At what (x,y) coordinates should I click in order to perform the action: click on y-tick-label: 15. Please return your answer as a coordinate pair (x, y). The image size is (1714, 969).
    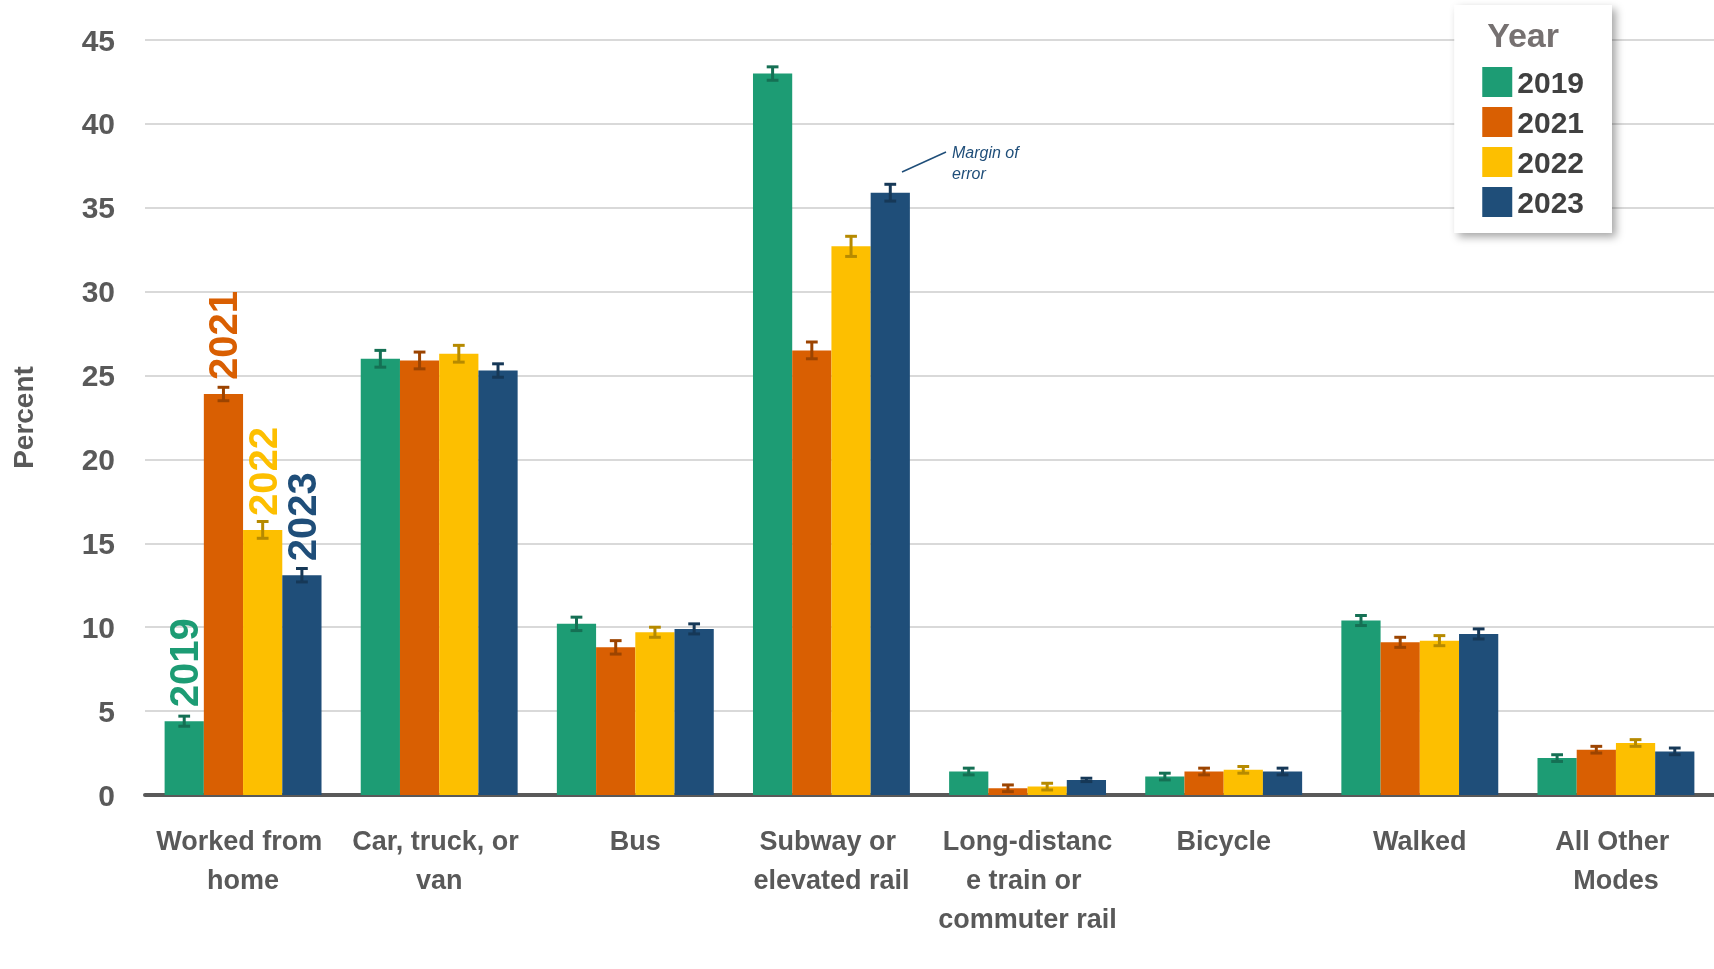
    Looking at the image, I should click on (98, 543).